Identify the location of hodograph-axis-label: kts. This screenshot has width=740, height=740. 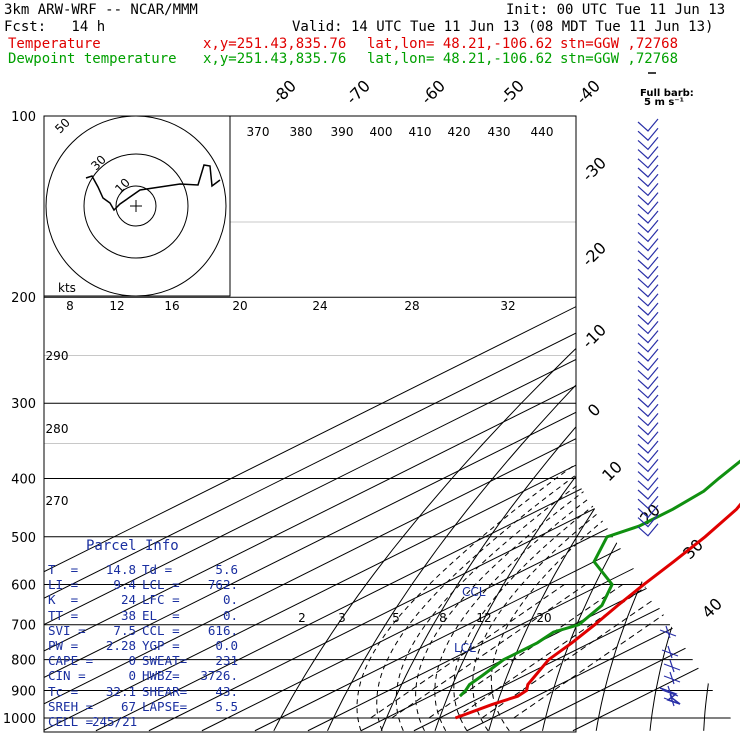
(67, 288).